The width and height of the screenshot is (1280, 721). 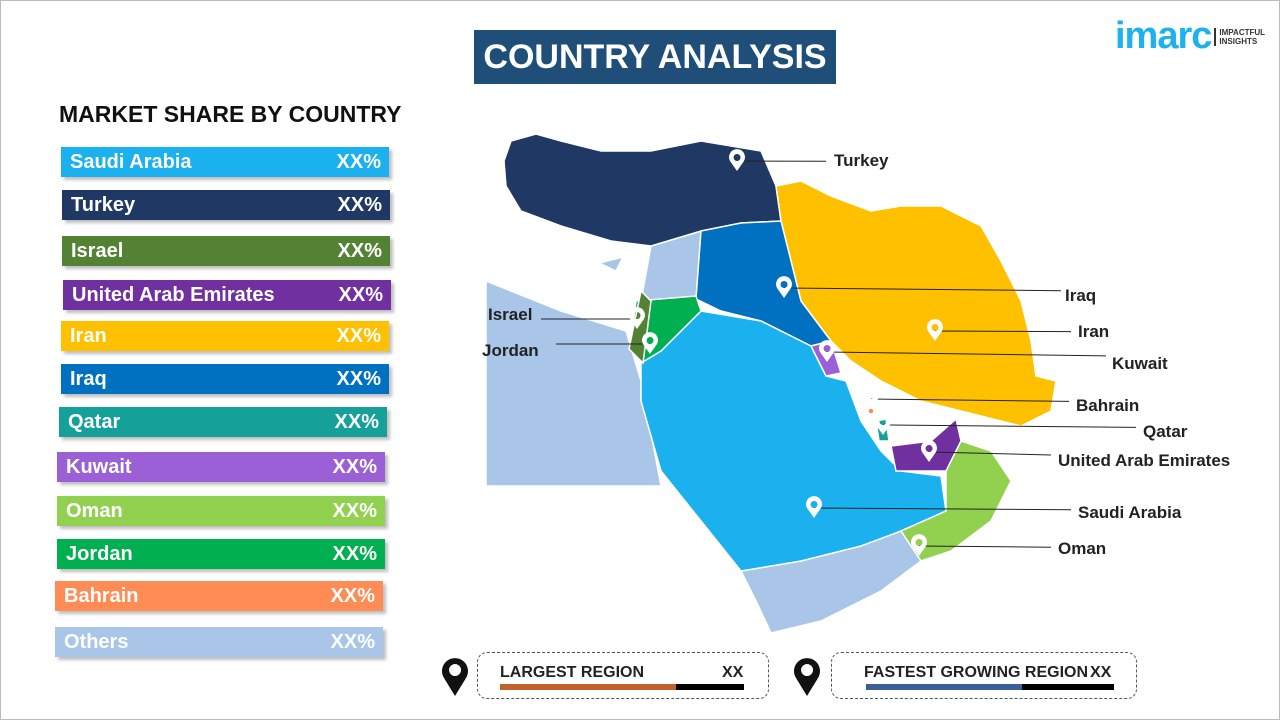 What do you see at coordinates (1165, 432) in the screenshot?
I see `map-label: Qatar` at bounding box center [1165, 432].